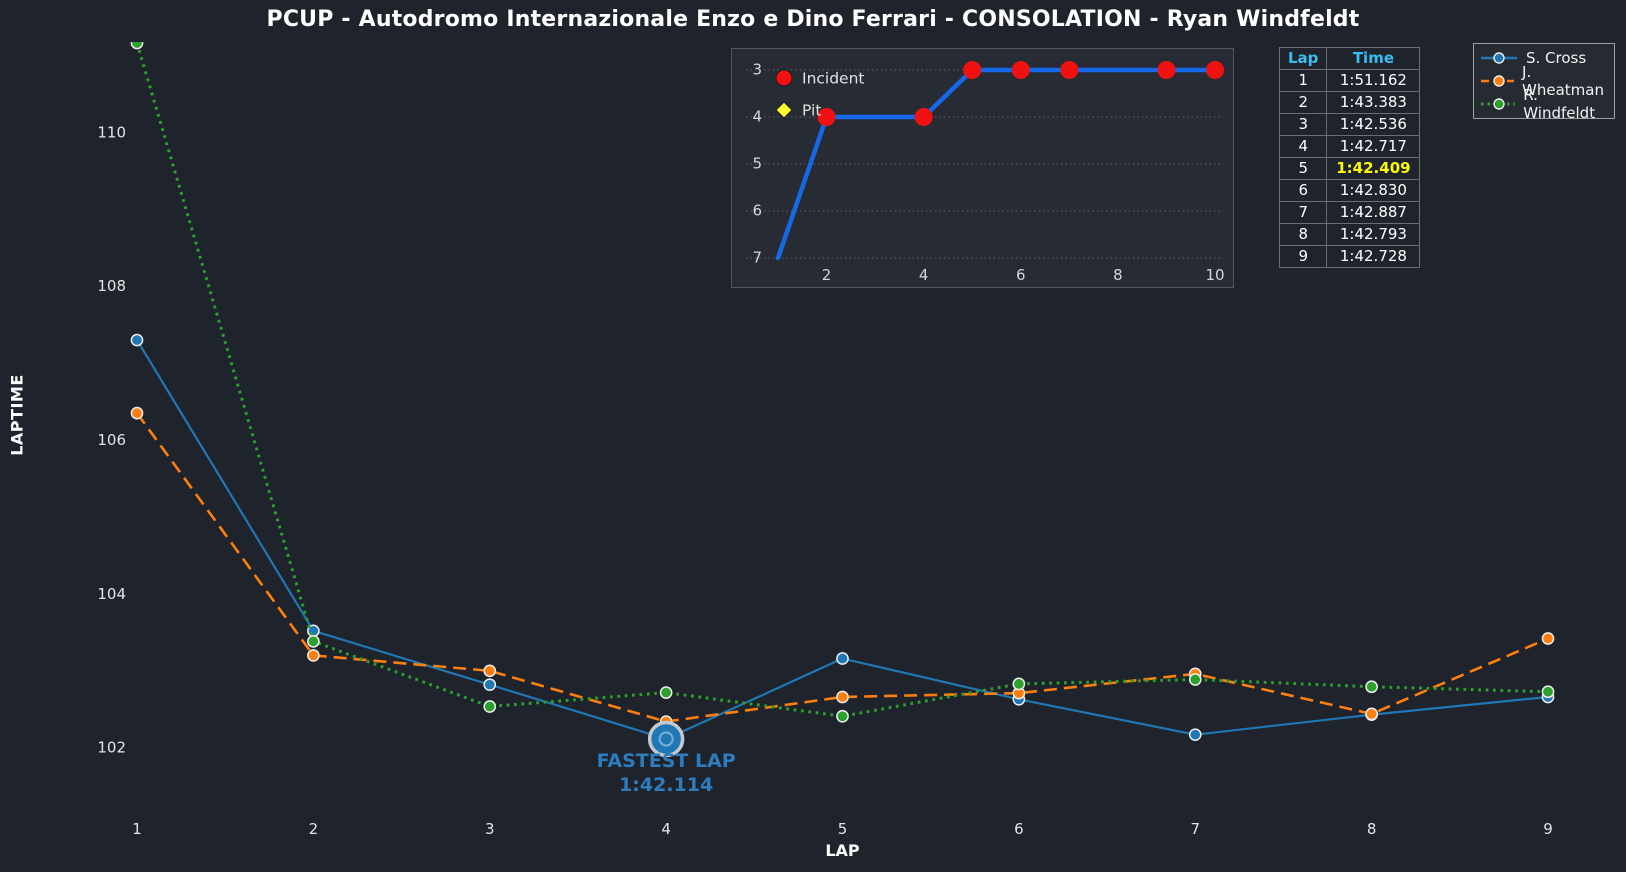  I want to click on fastest-lap-marker, so click(666, 739).